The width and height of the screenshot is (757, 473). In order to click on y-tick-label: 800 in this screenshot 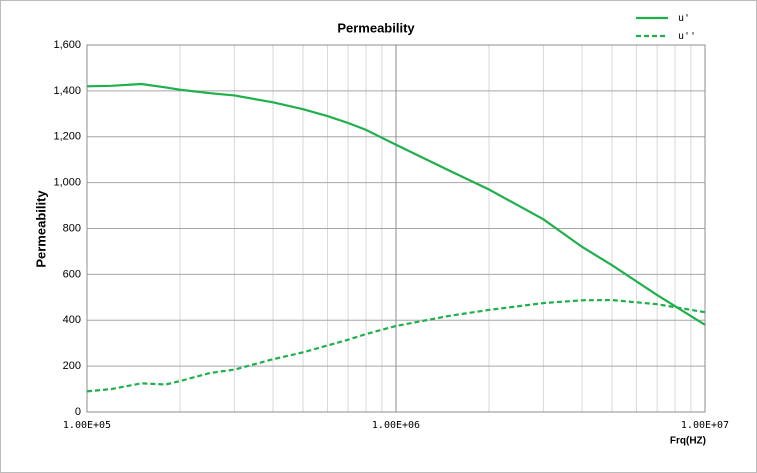, I will do `click(72, 228)`.